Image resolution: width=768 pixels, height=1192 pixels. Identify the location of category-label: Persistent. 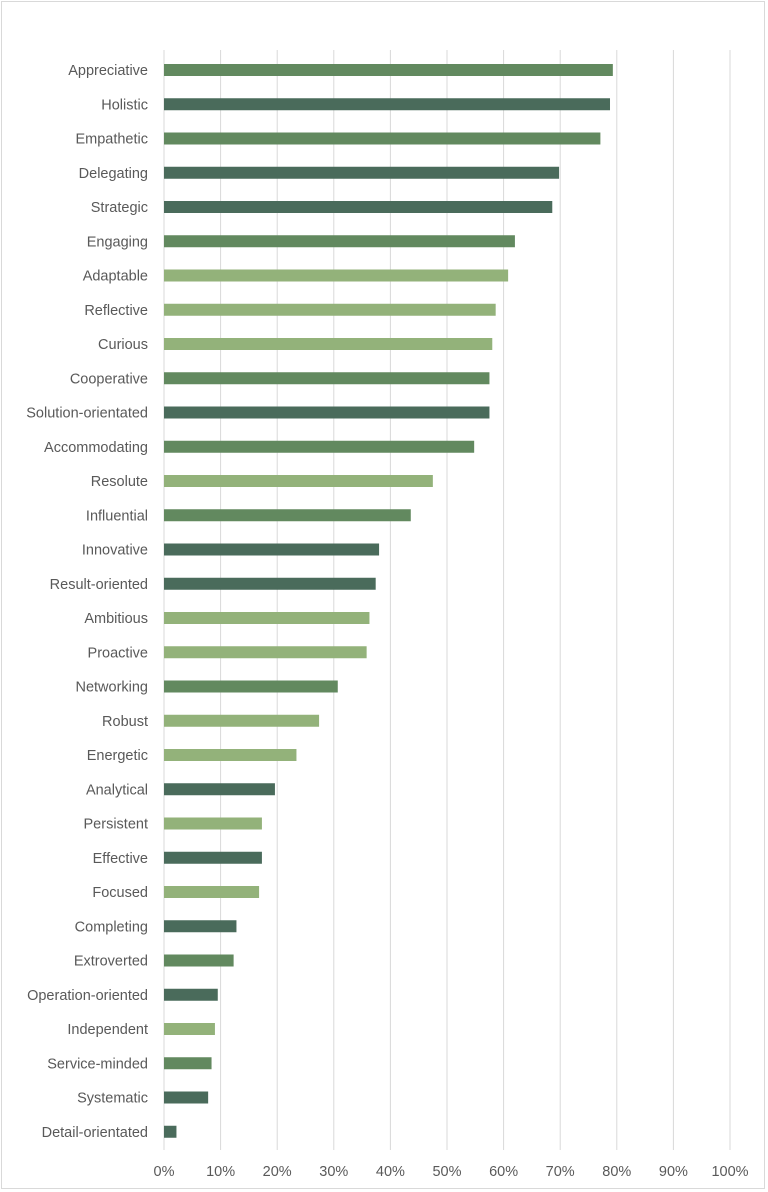
(116, 825).